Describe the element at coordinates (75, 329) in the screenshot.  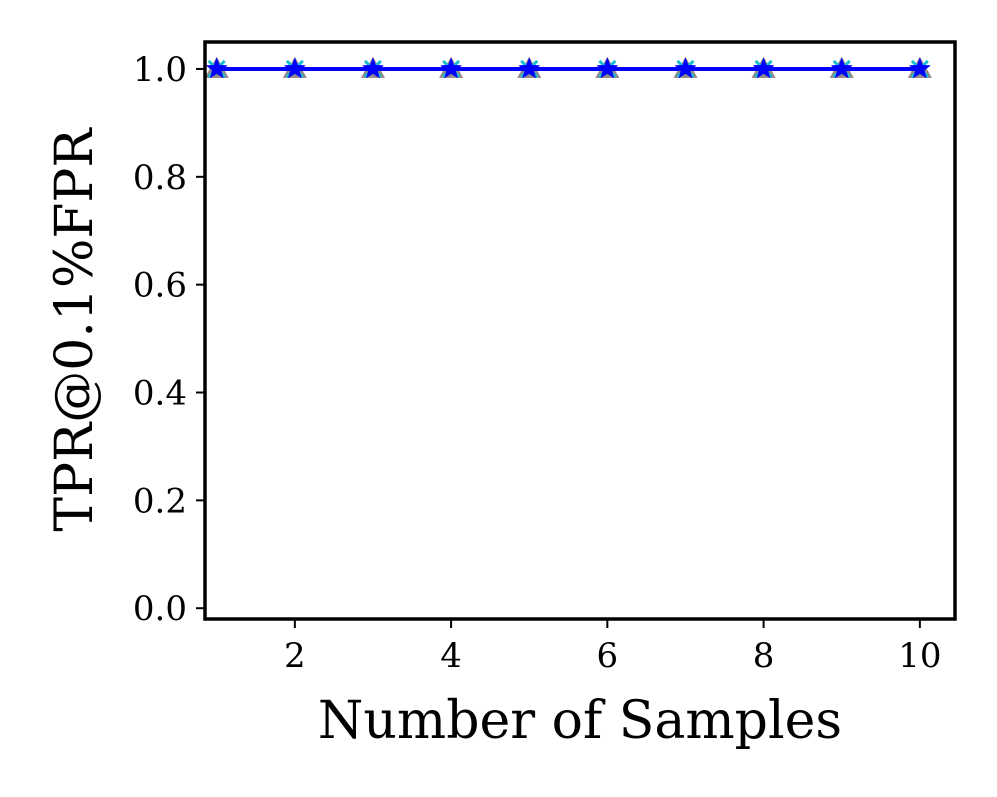
I see `y-axis-label: TPR@0.1%FPR` at that location.